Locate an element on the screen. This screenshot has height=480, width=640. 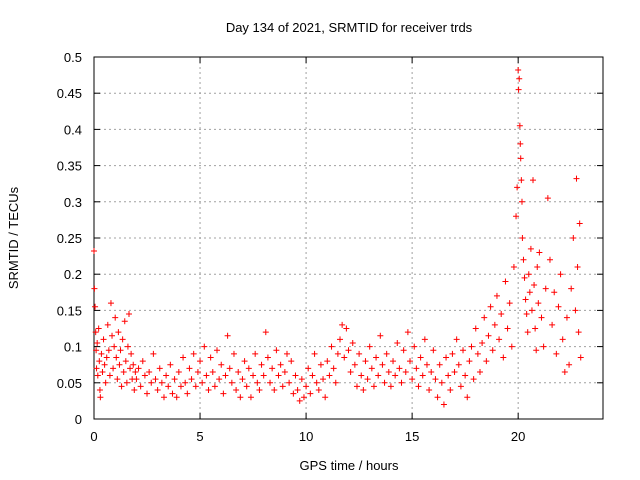
x-tick-label: 0 is located at coordinates (93, 436).